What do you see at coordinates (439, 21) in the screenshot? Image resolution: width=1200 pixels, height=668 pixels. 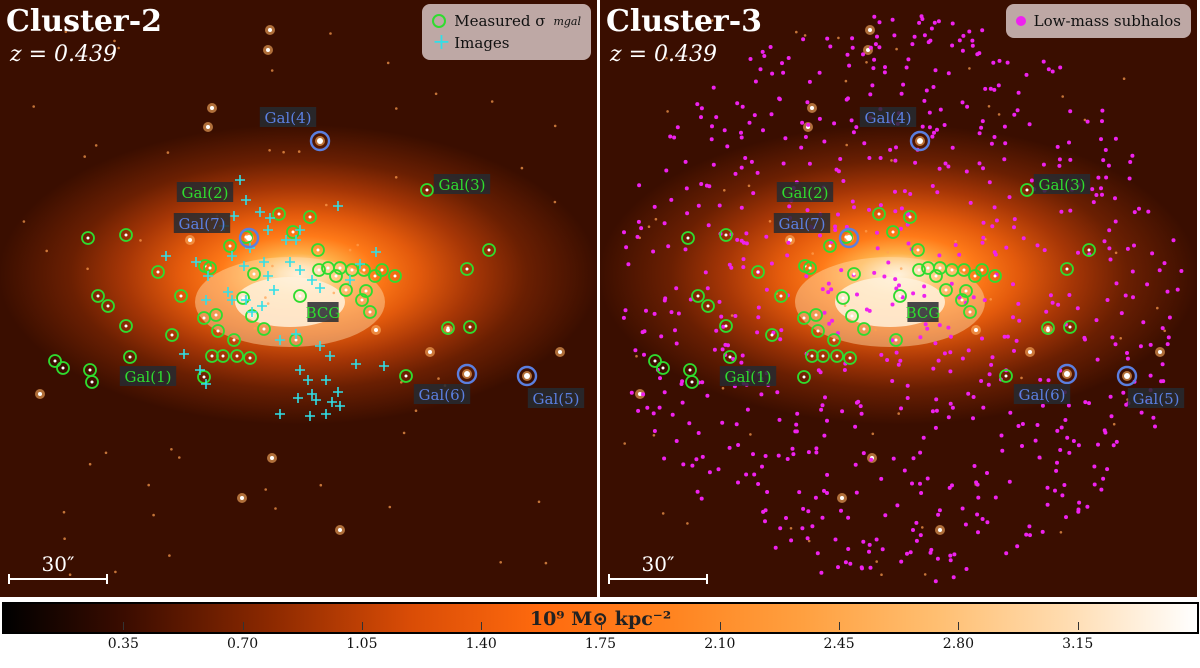 I see `green-circle-icon` at bounding box center [439, 21].